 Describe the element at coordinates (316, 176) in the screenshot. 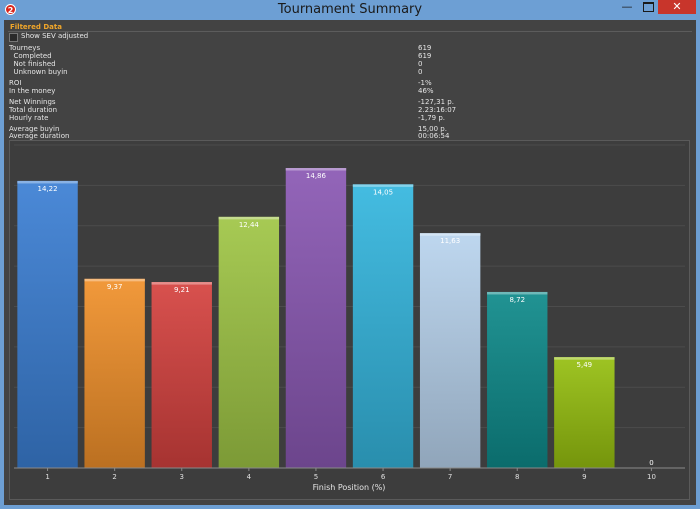

I see `bar-value-label: 14,86` at that location.